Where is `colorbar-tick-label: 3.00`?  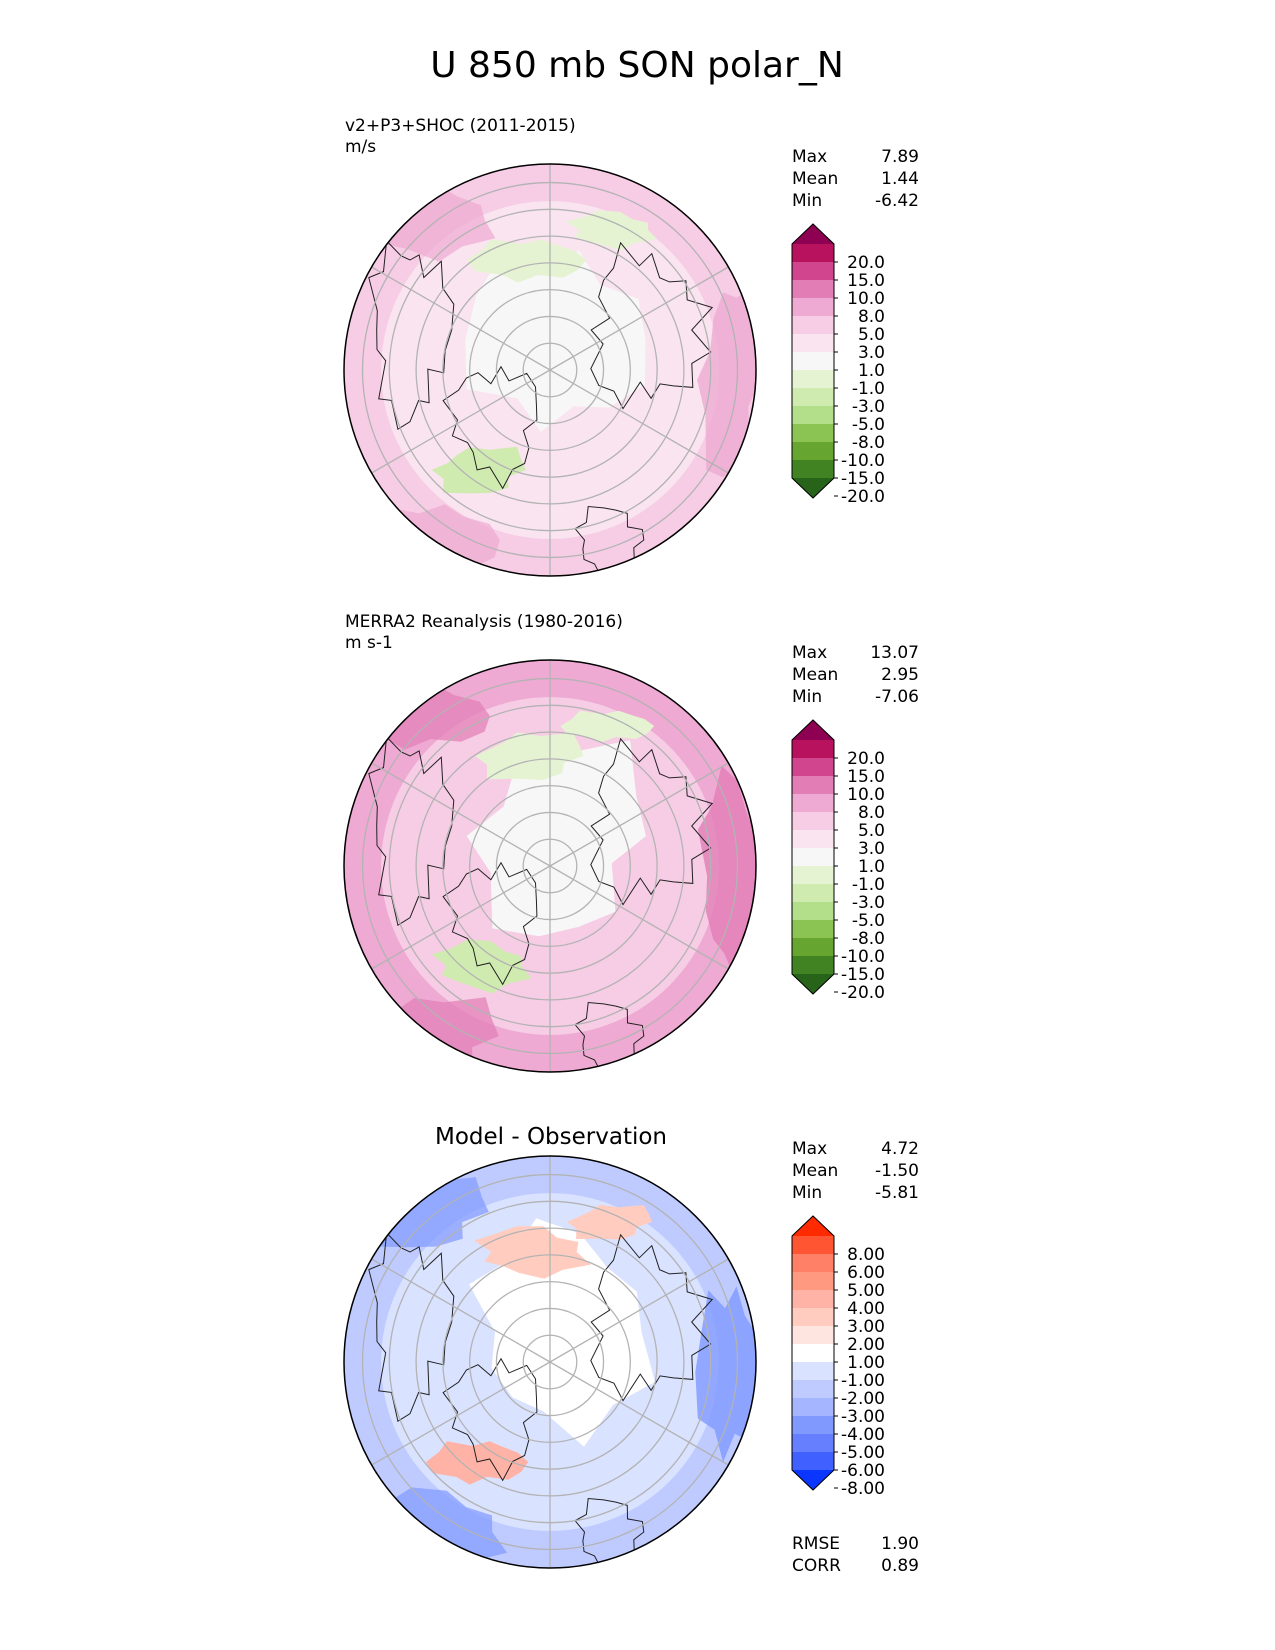 colorbar-tick-label: 3.00 is located at coordinates (866, 1327).